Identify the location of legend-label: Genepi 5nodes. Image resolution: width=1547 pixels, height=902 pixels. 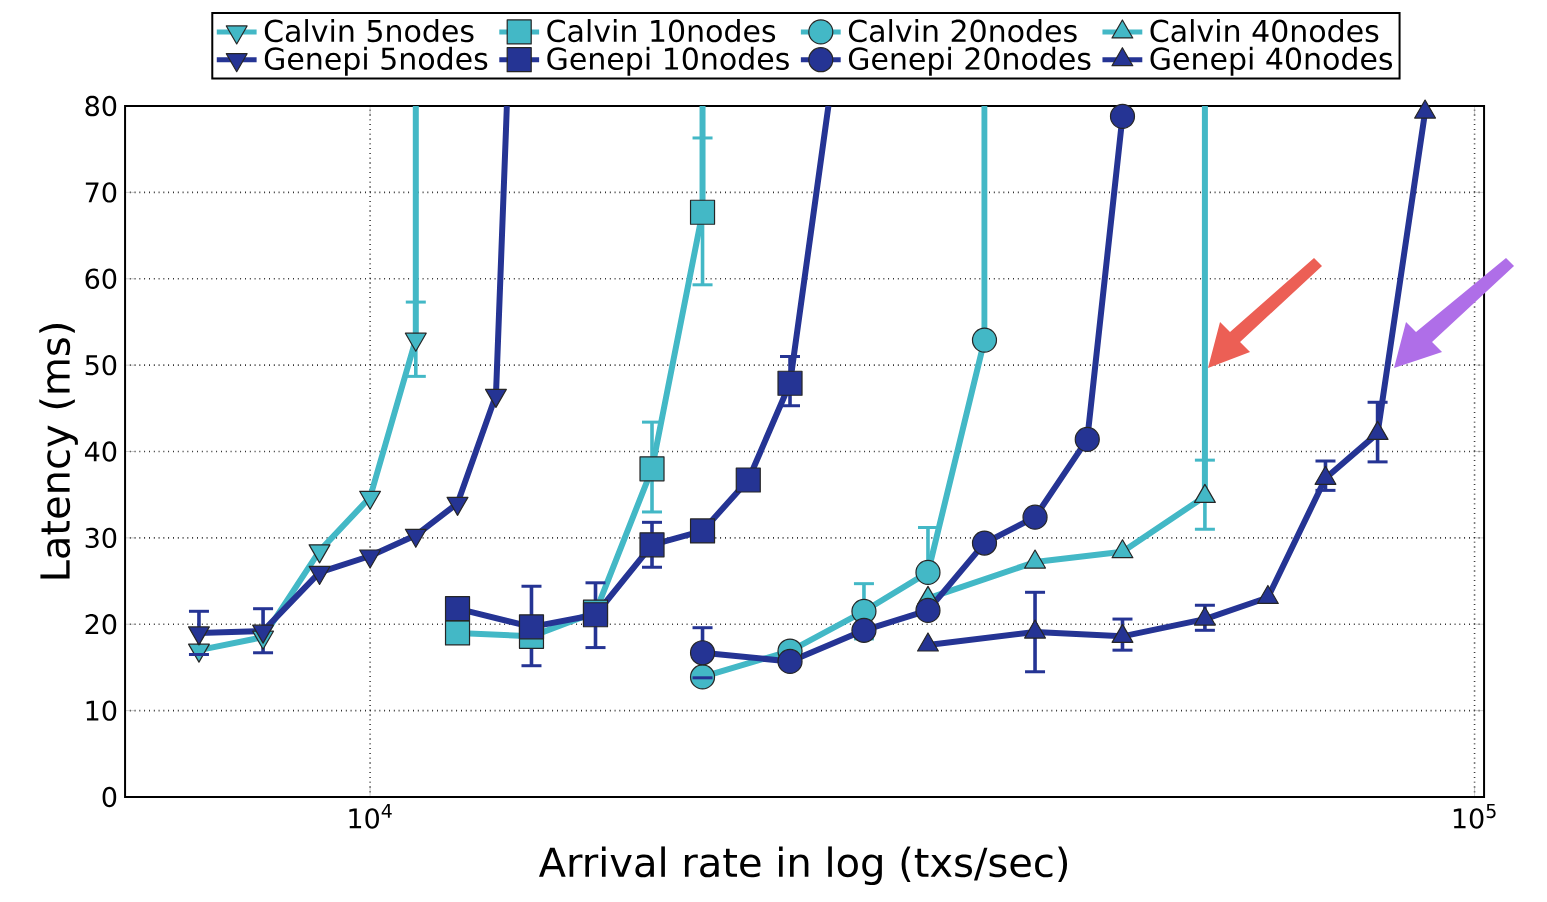
(376, 61).